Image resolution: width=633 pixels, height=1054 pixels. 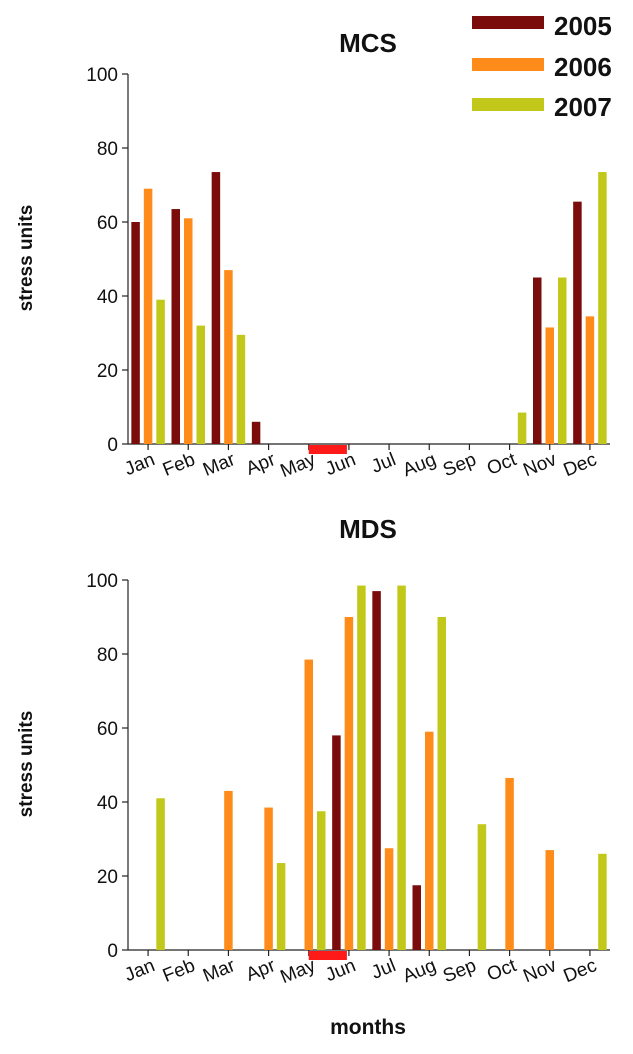 I want to click on legend-swatch-2007, so click(x=508, y=104).